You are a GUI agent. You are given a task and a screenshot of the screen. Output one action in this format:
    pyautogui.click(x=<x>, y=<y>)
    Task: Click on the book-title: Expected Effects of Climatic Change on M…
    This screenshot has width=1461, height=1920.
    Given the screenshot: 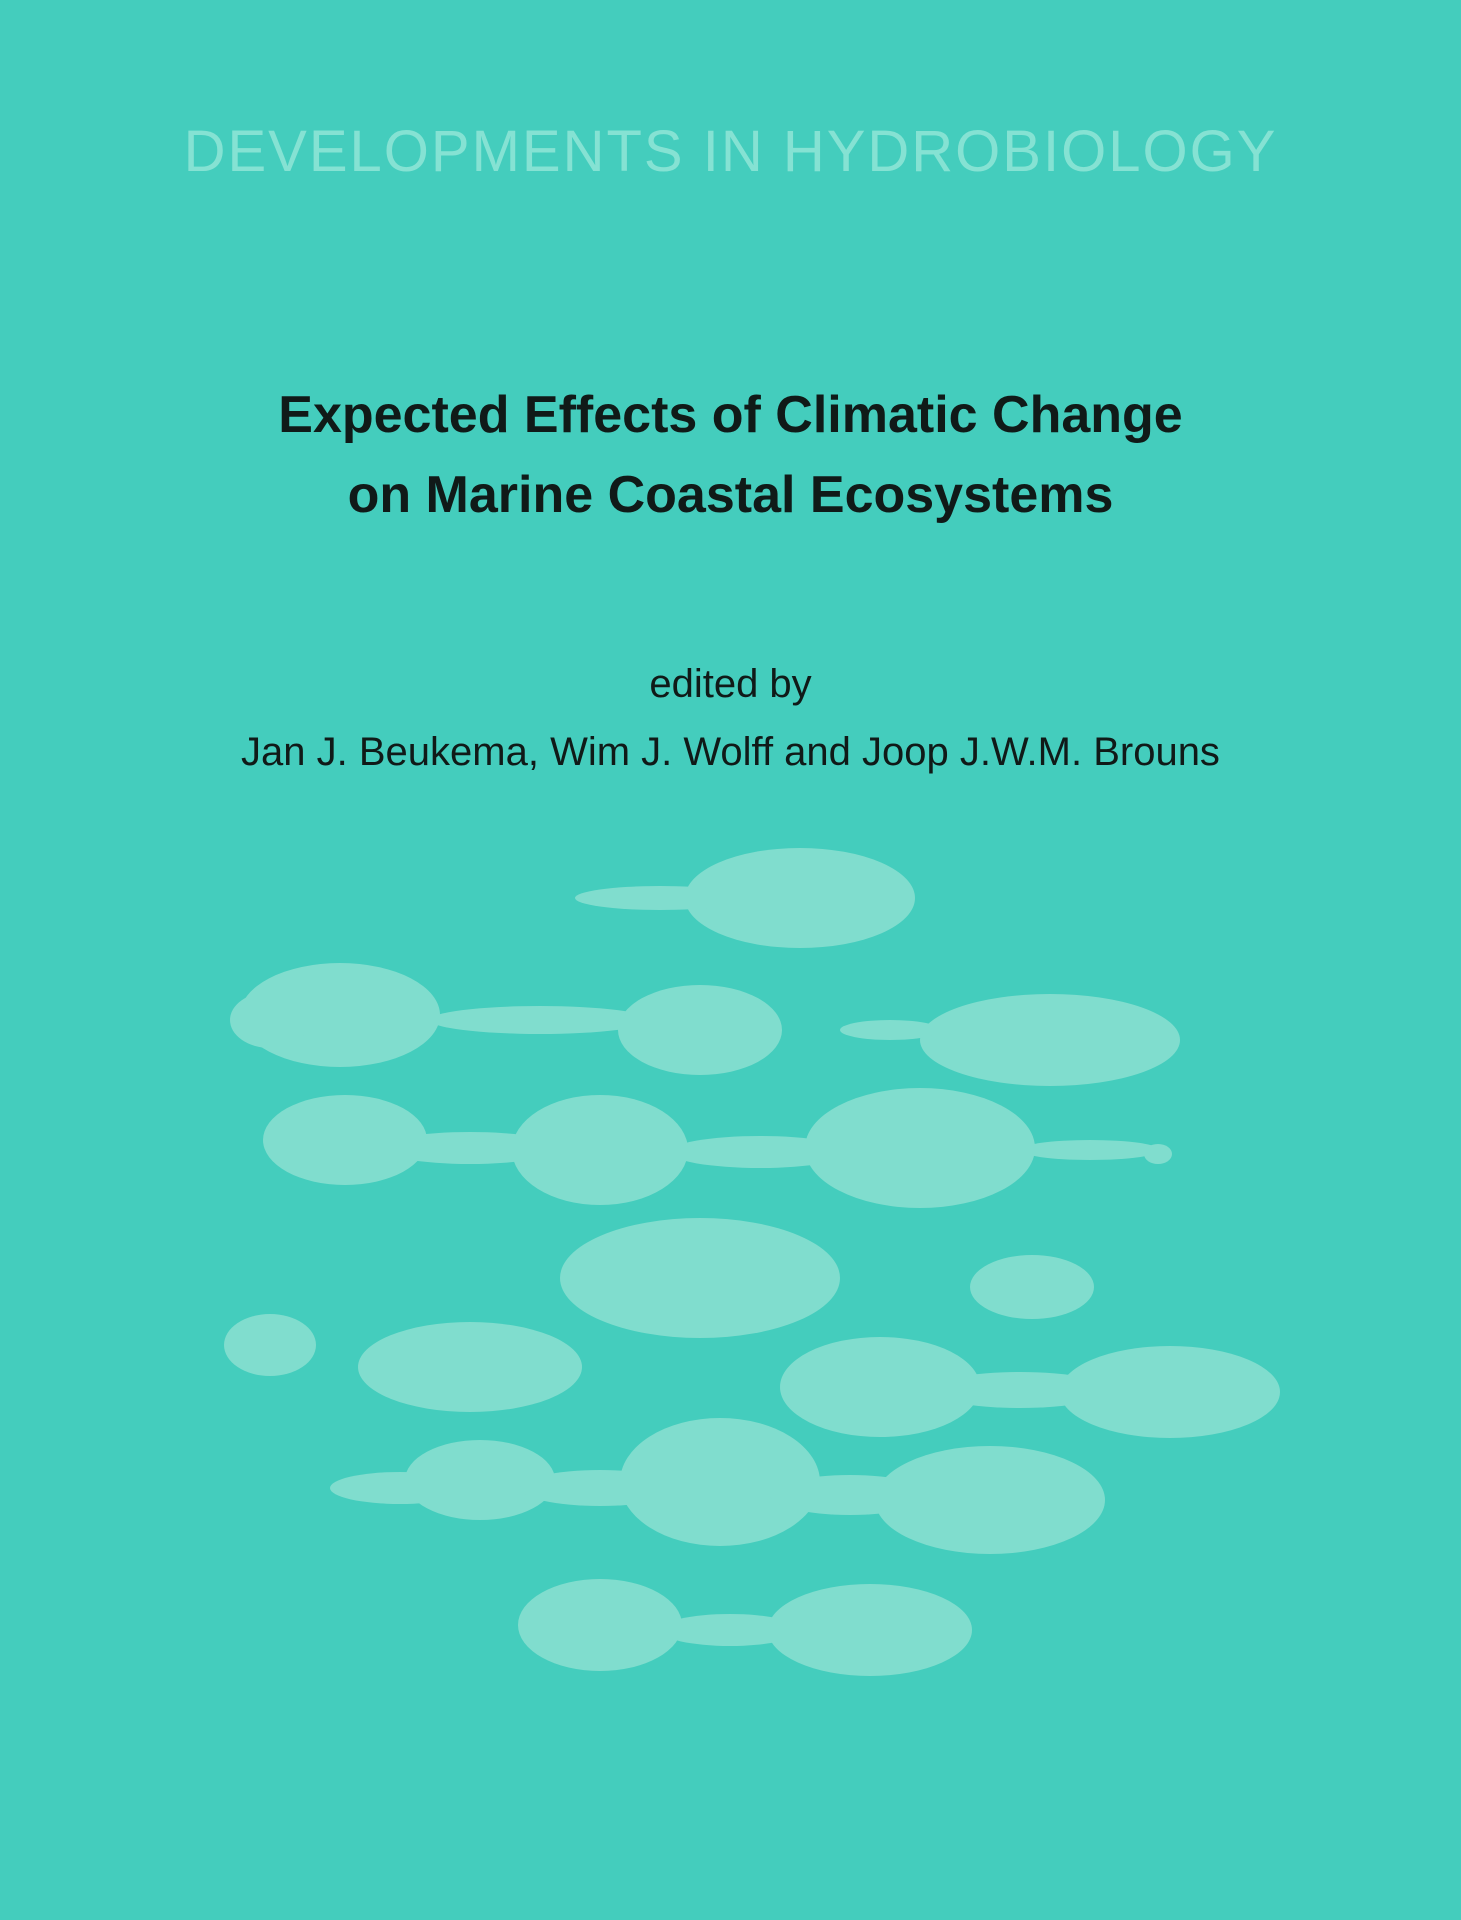 What is the action you would take?
    pyautogui.click(x=730, y=455)
    